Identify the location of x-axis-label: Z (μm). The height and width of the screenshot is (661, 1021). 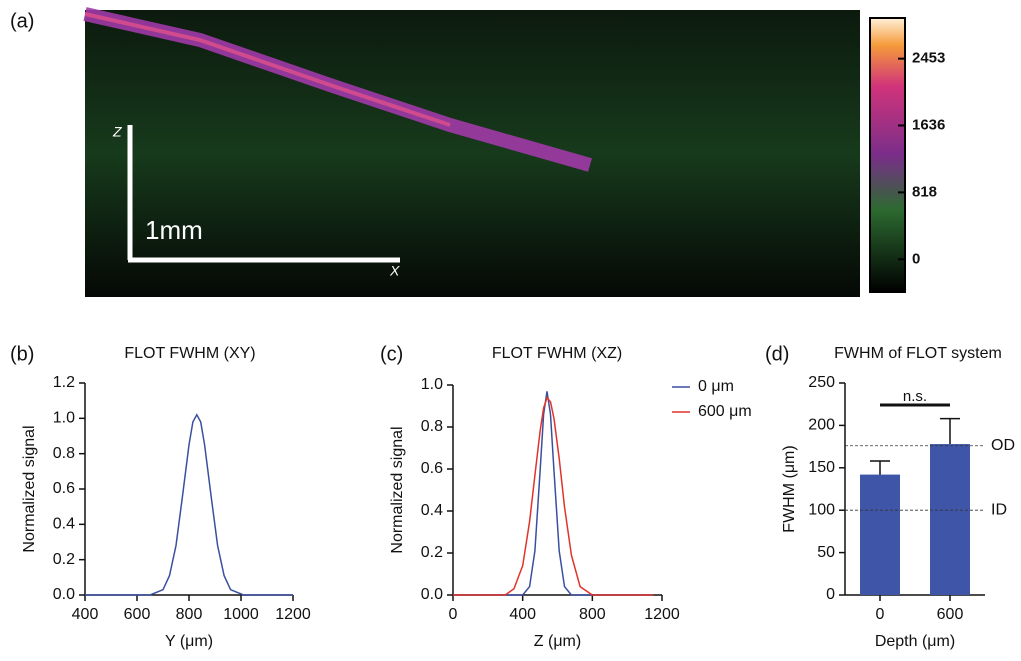
(557, 641).